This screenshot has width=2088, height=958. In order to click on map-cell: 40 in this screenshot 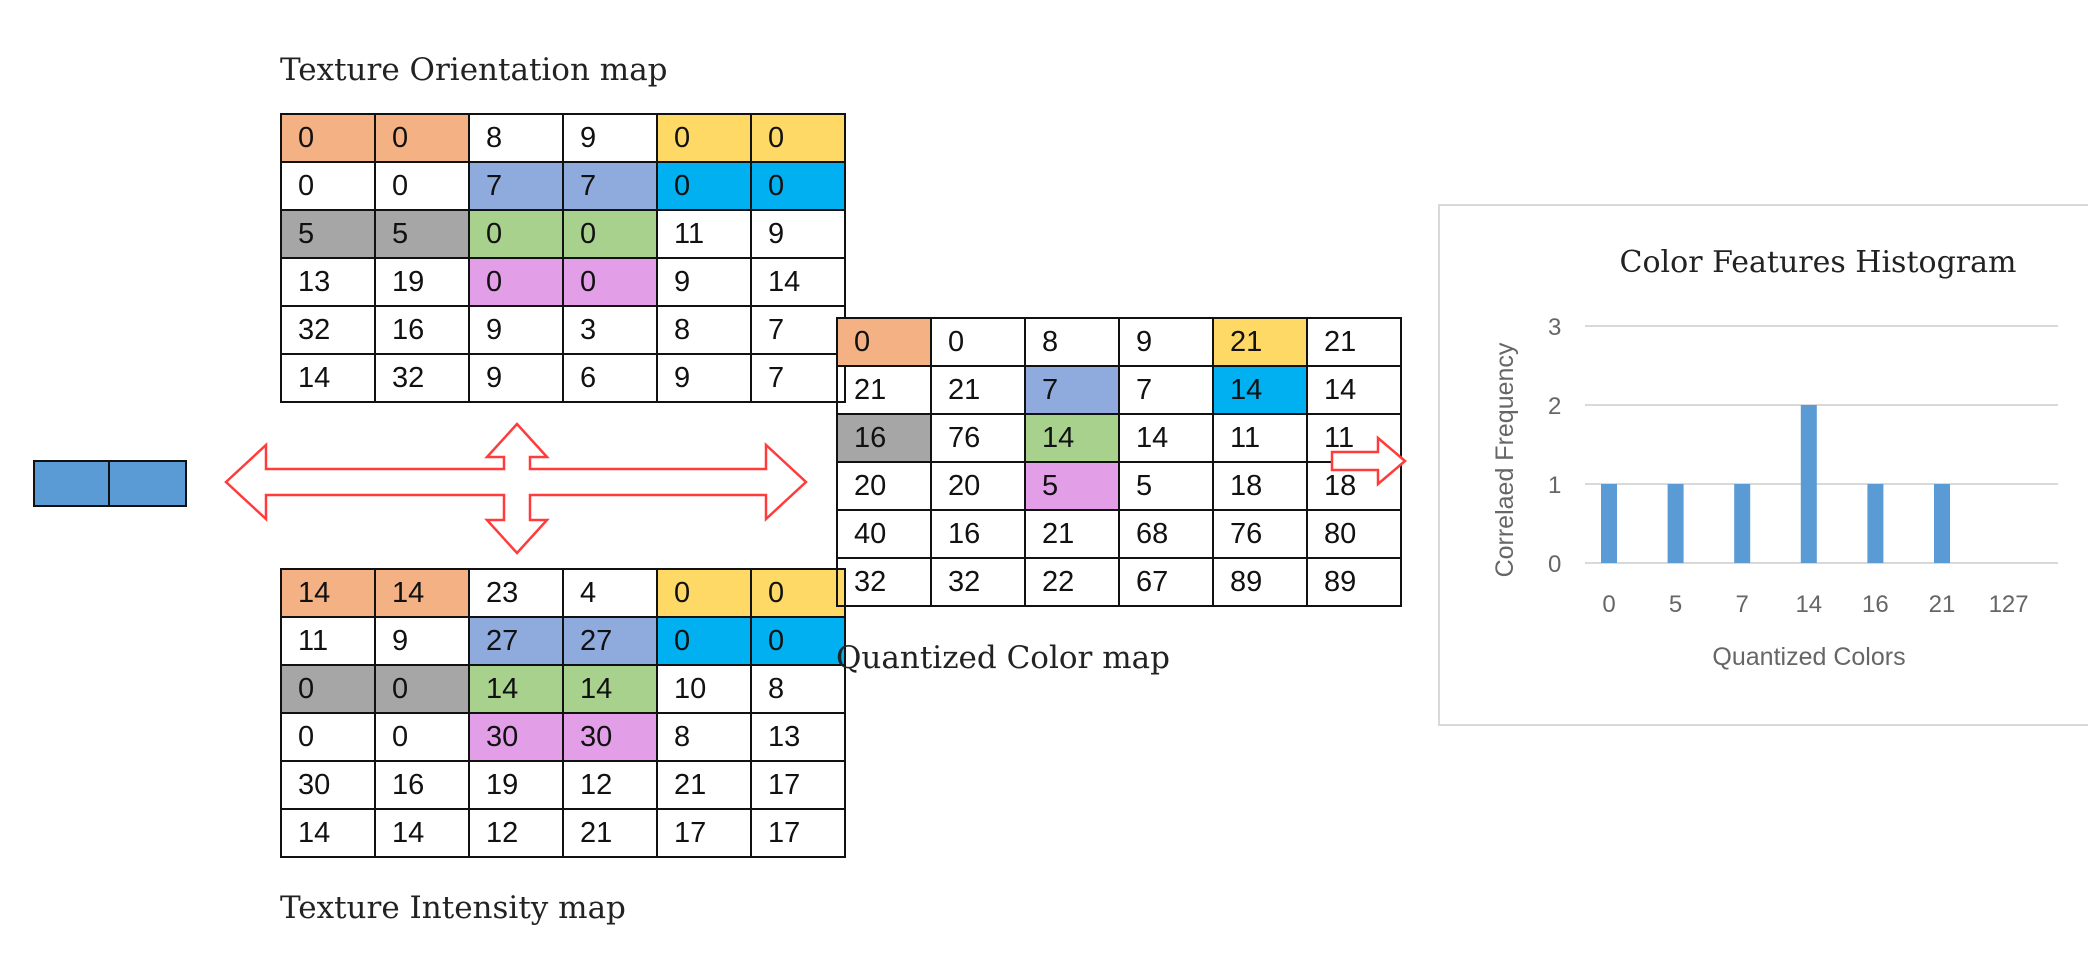, I will do `click(884, 534)`.